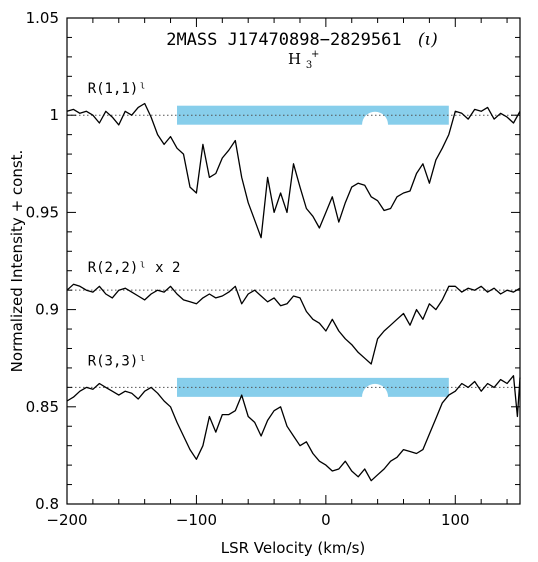  What do you see at coordinates (303, 60) in the screenshot?
I see `species-label: H 3 +` at bounding box center [303, 60].